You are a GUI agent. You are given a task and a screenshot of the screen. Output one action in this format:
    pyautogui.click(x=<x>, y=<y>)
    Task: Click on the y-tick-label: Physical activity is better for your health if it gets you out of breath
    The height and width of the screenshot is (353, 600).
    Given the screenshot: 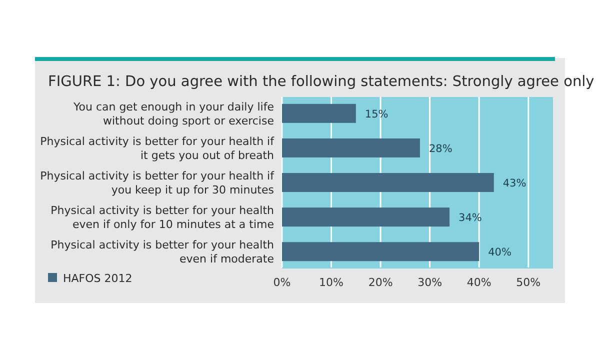 What is the action you would take?
    pyautogui.click(x=158, y=148)
    